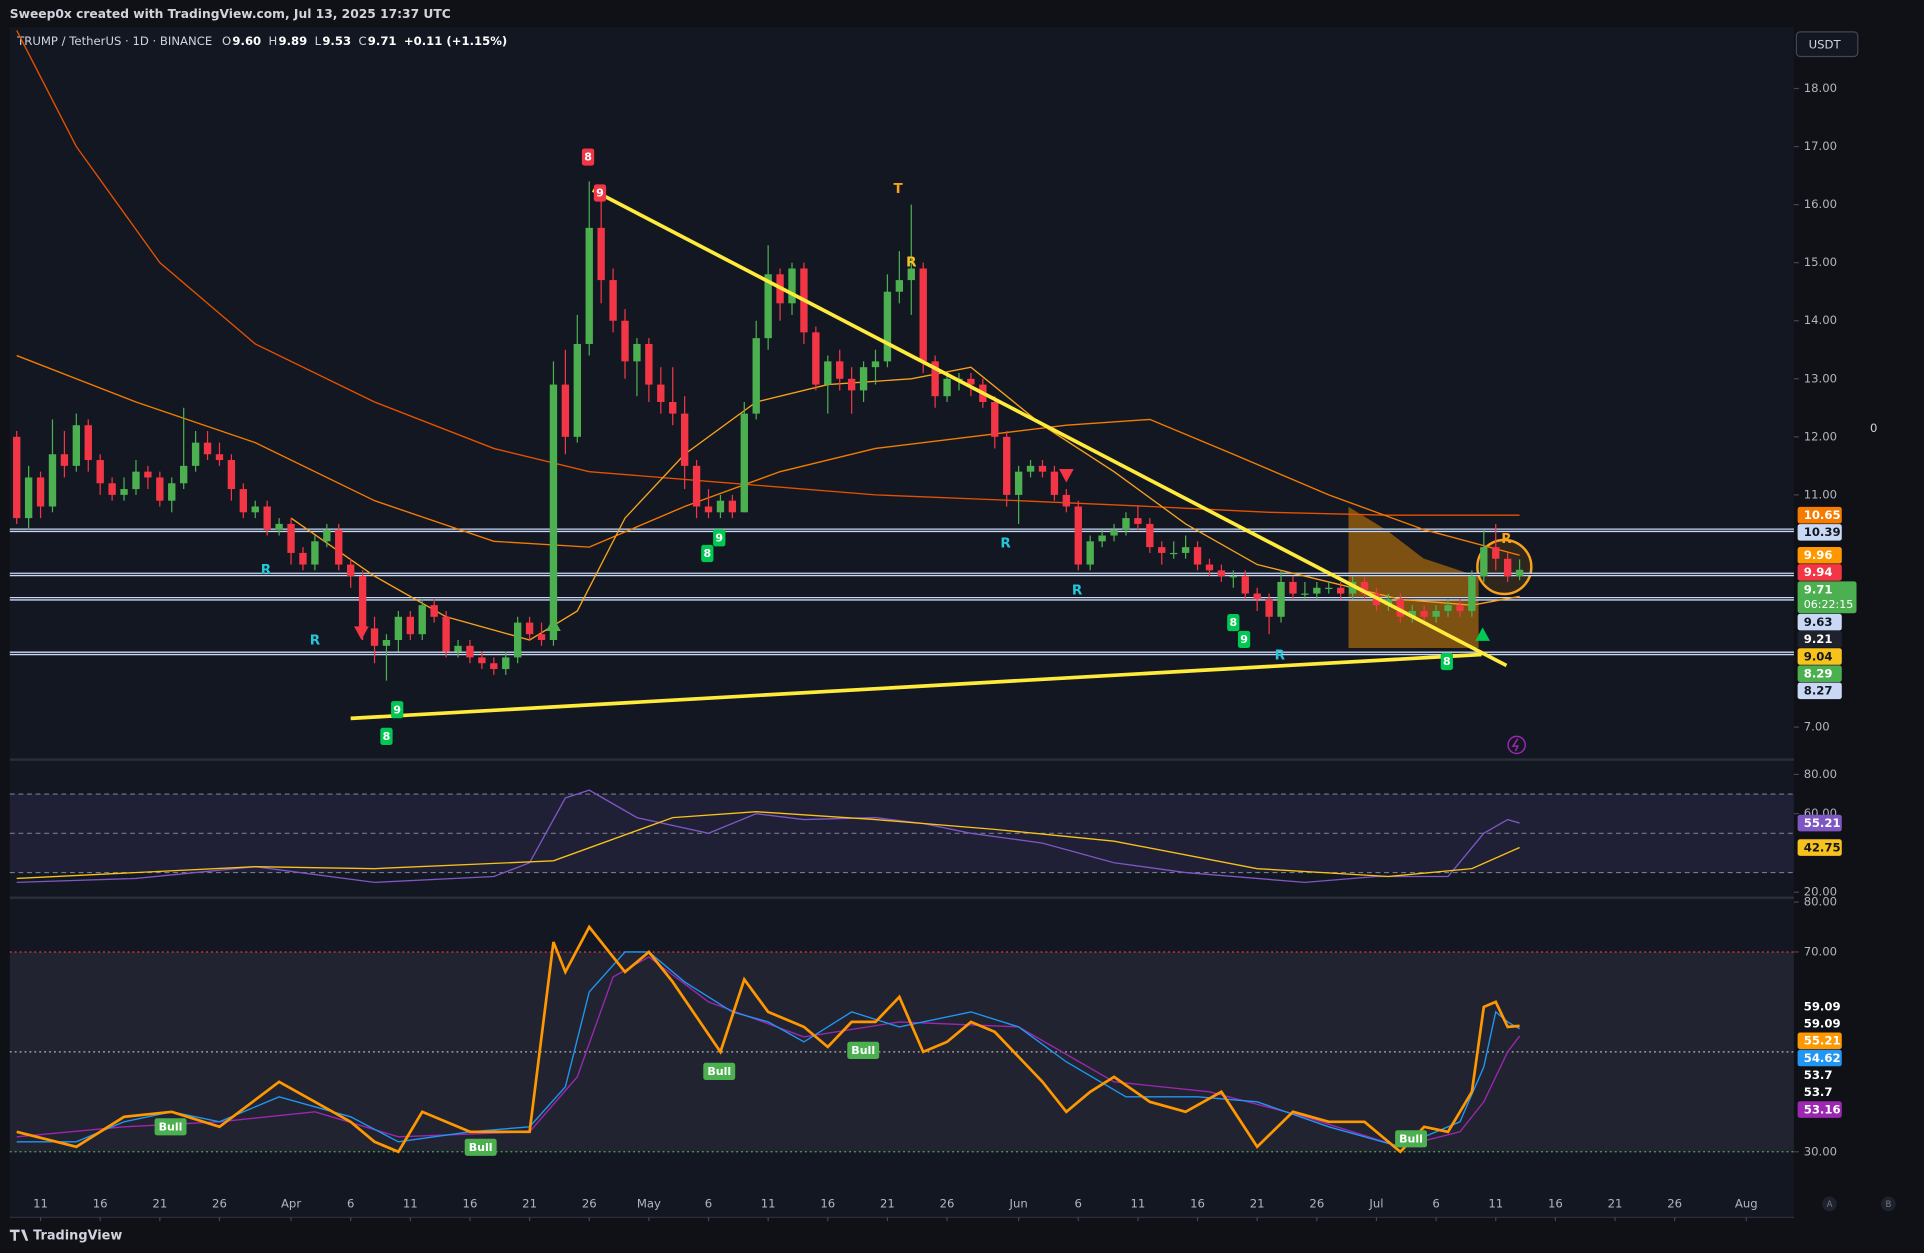 The height and width of the screenshot is (1253, 1924). Describe the element at coordinates (1817, 727) in the screenshot. I see `y-tick-label: 7.00` at that location.